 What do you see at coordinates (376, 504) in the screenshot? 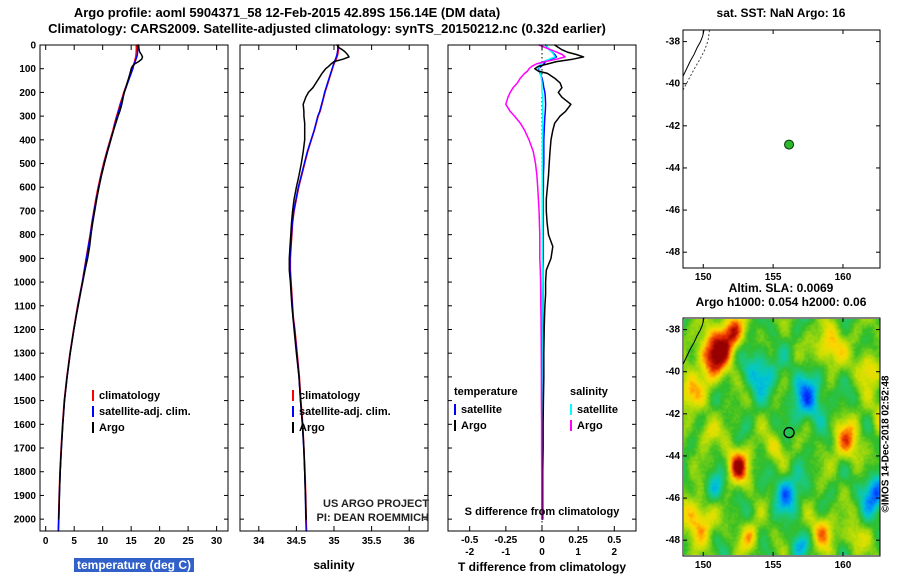
I see `us-argo-project-text: US ARGO PROJECT` at bounding box center [376, 504].